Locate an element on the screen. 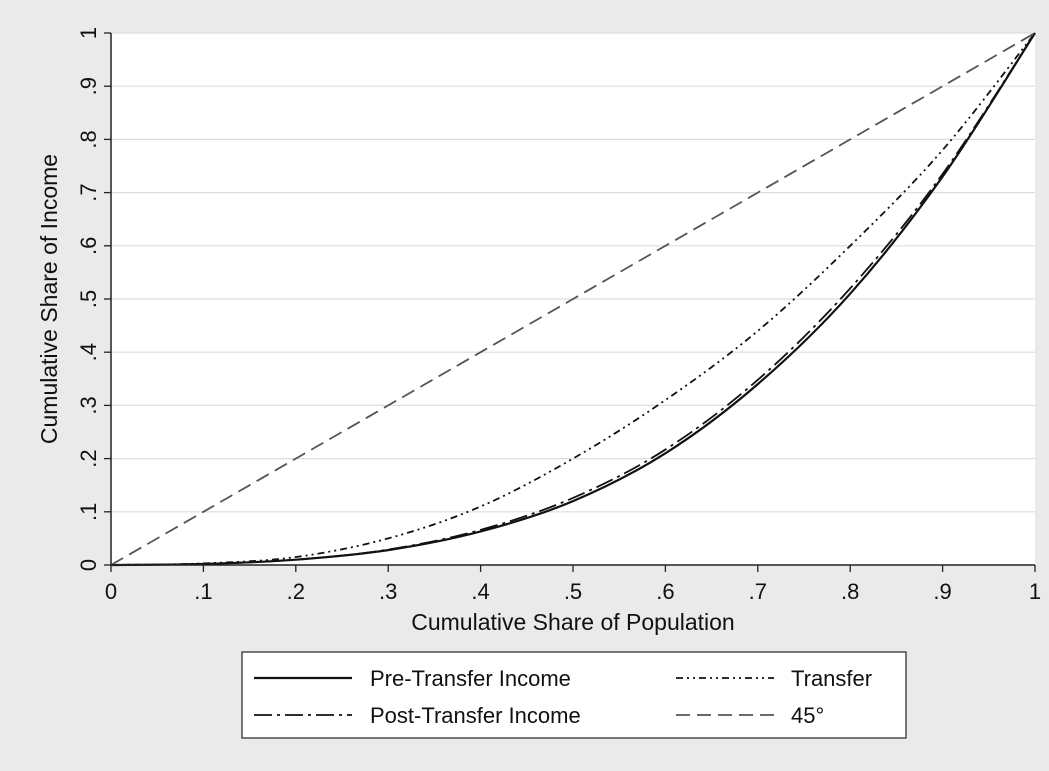 The width and height of the screenshot is (1049, 771). x-tick-label: .5 is located at coordinates (573, 591).